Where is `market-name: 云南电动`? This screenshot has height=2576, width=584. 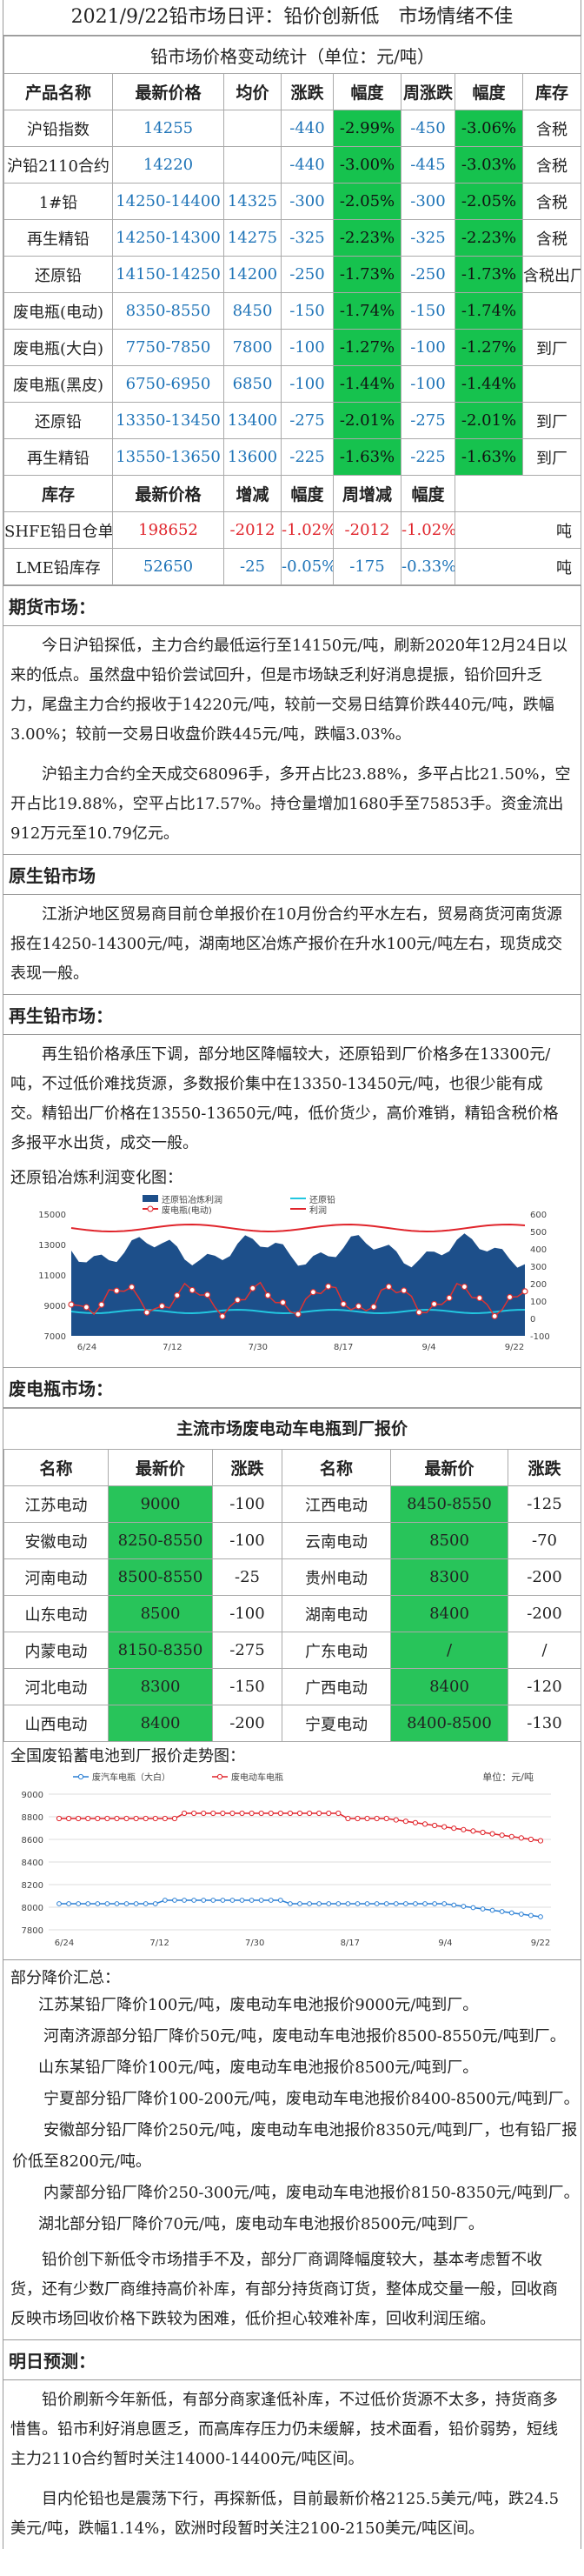 market-name: 云南电动 is located at coordinates (336, 1540).